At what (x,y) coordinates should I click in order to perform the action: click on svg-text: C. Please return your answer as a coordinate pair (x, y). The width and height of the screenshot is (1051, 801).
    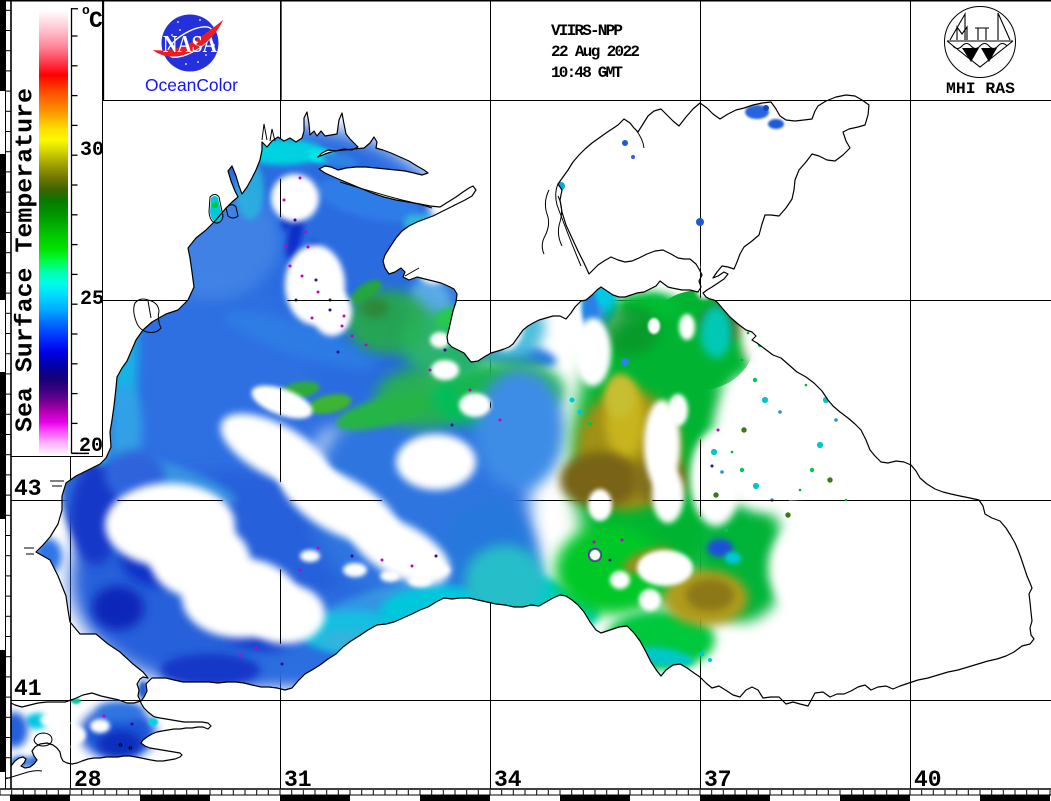
    Looking at the image, I should click on (96, 21).